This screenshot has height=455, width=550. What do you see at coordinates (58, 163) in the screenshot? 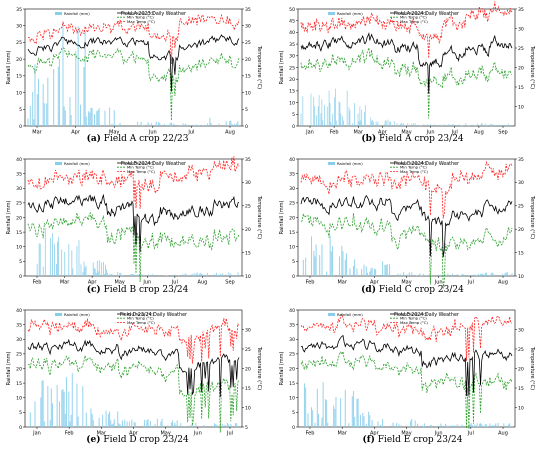
I see `legend-rain-swatch` at bounding box center [58, 163].